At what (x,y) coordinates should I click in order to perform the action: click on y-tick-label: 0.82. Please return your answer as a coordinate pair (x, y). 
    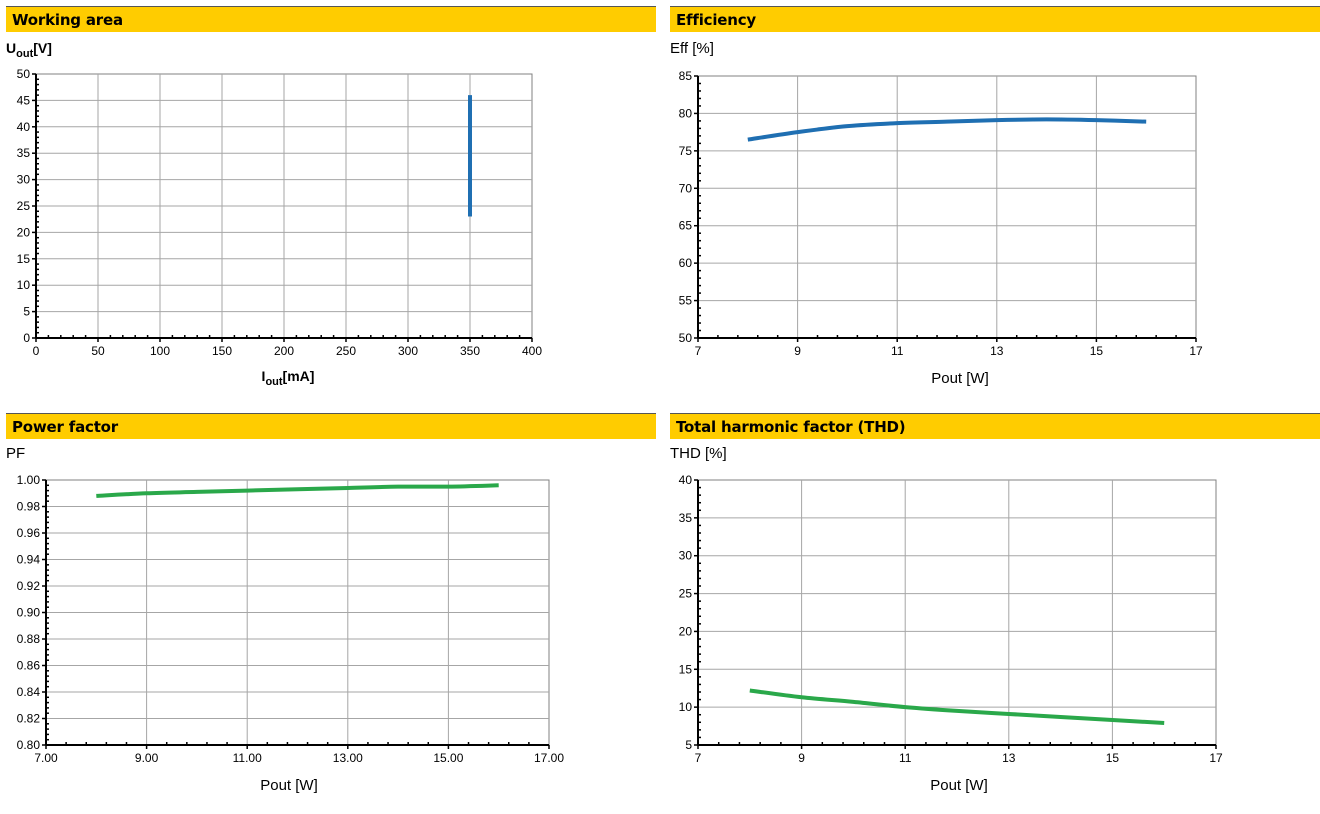
    Looking at the image, I should click on (29, 719).